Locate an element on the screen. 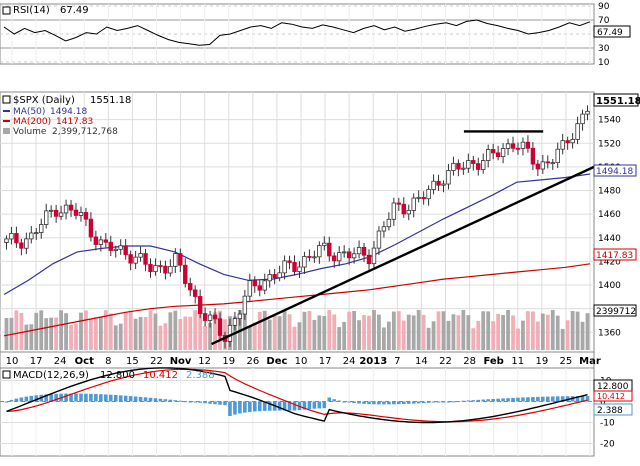 This screenshot has width=640, height=466. macd-tick-label: -20 is located at coordinates (607, 445).